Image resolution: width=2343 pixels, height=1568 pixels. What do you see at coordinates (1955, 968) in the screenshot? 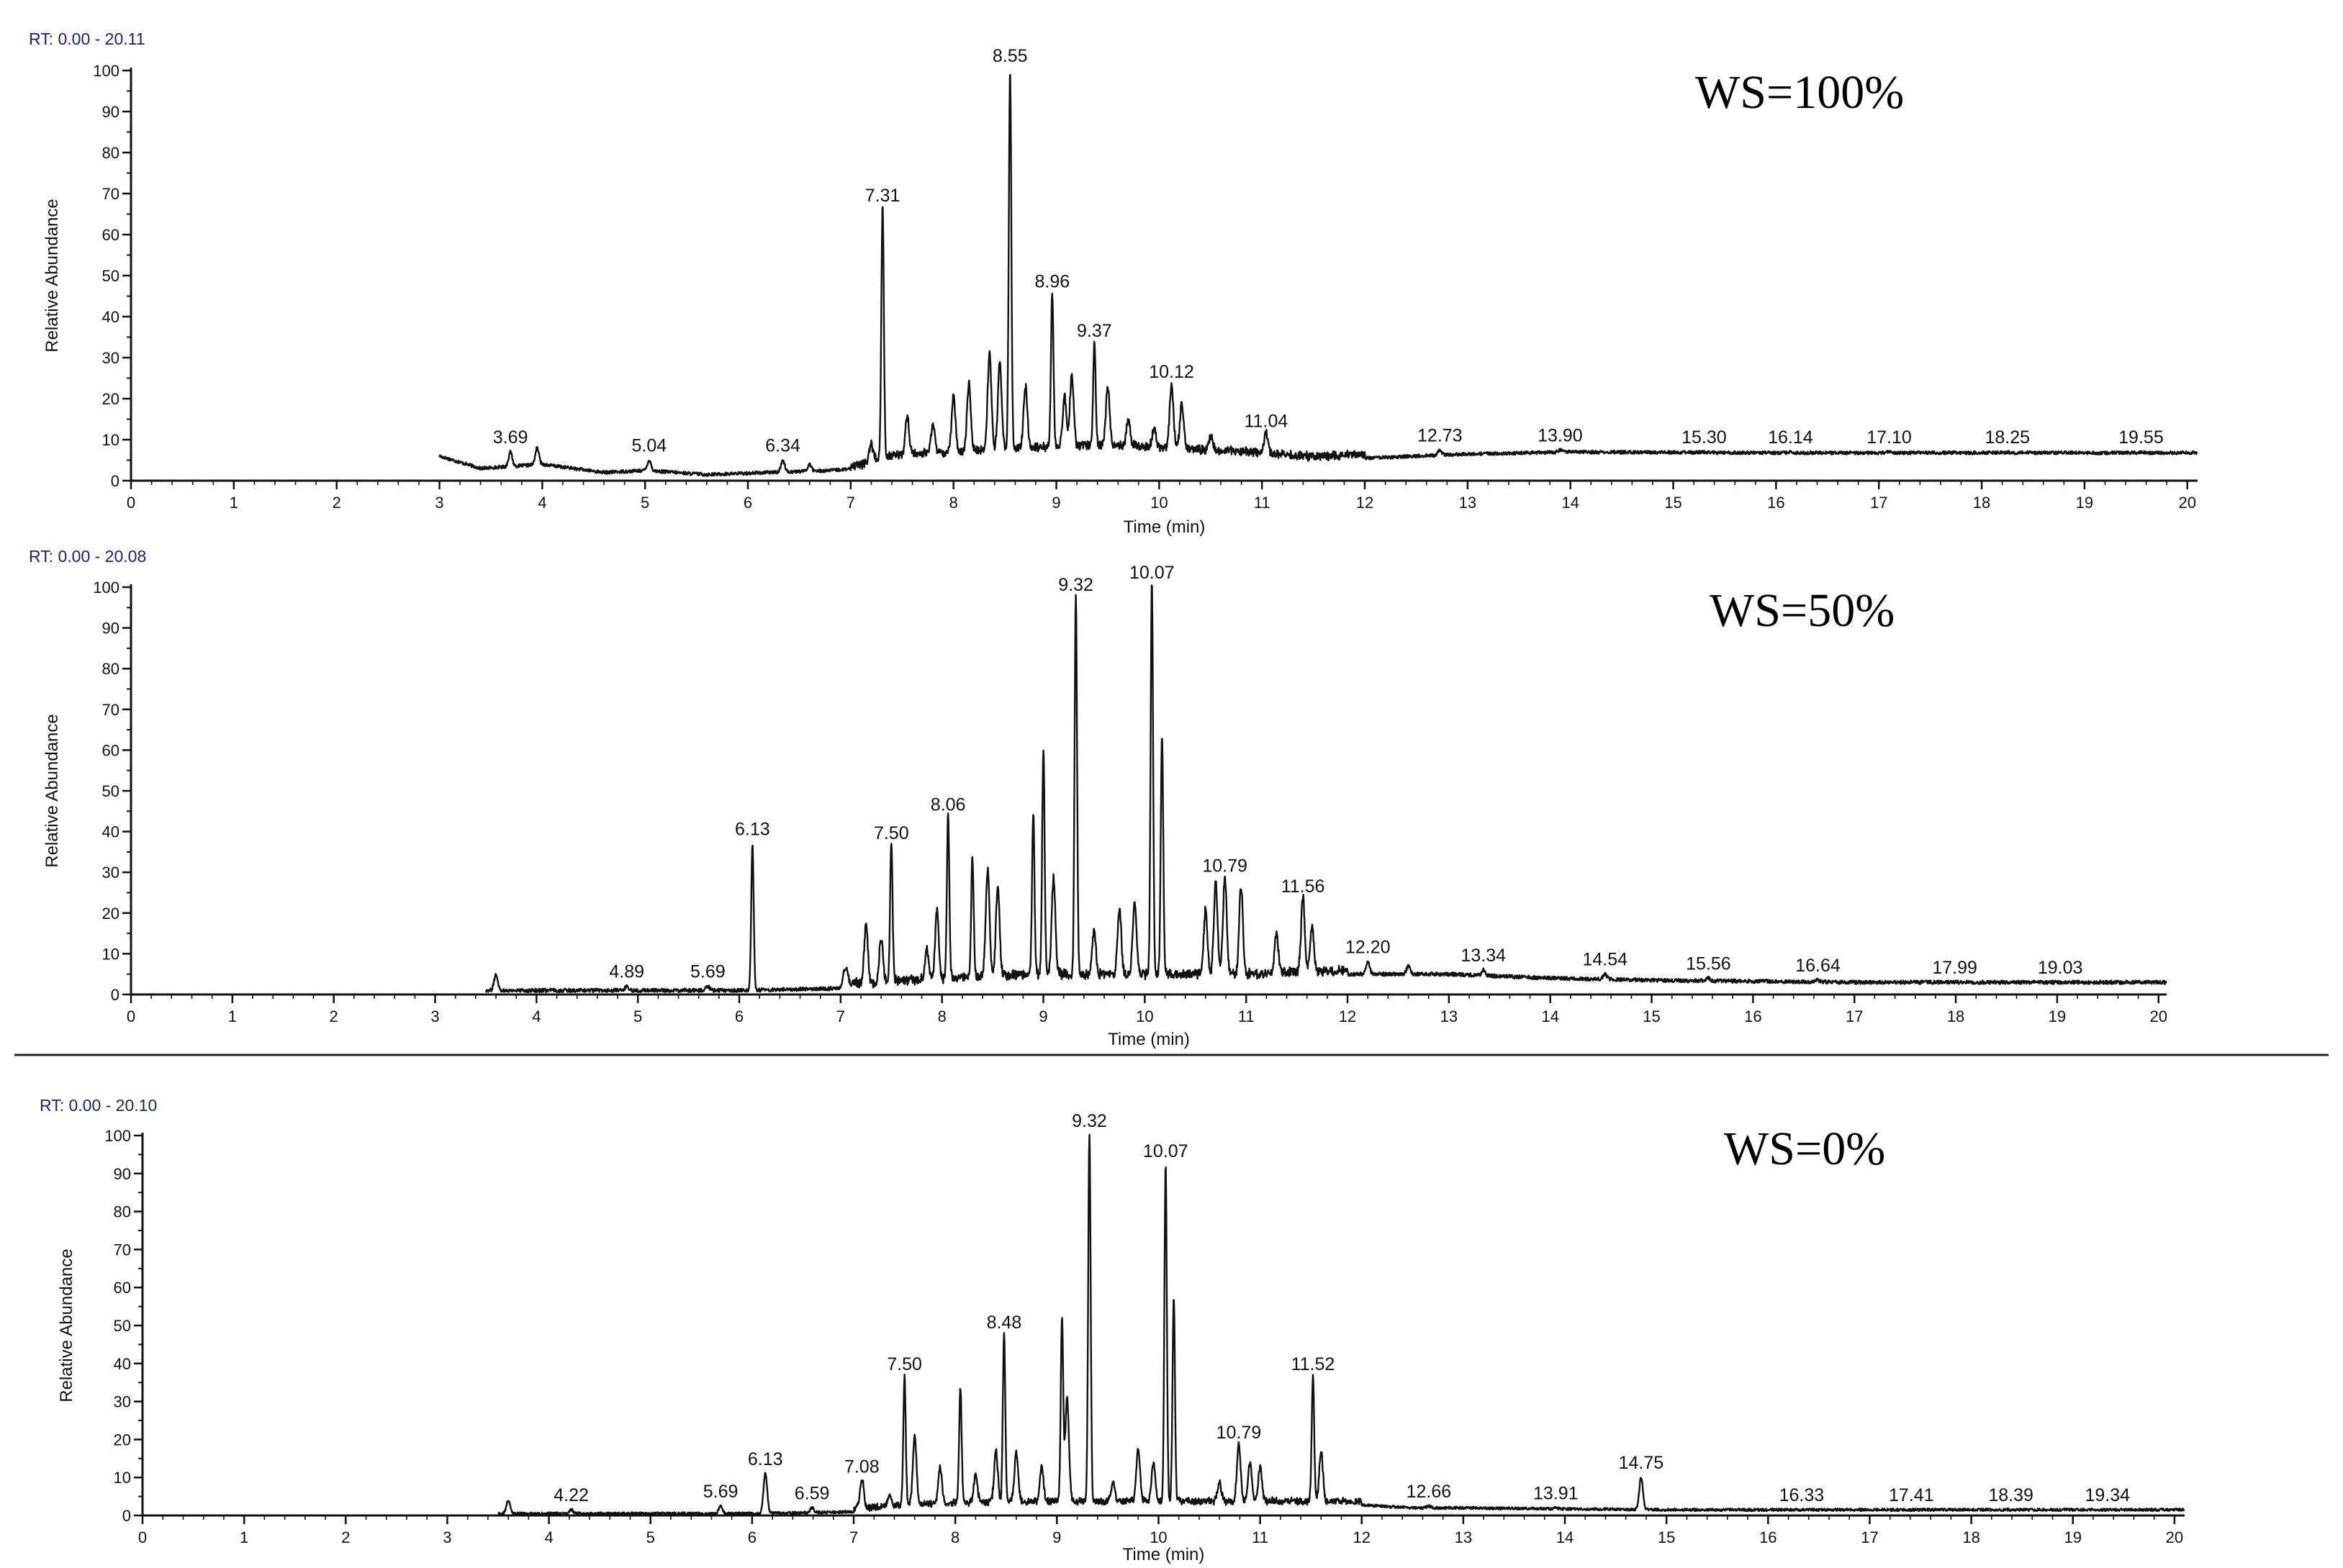
I see `peak-label: 17.99` at bounding box center [1955, 968].